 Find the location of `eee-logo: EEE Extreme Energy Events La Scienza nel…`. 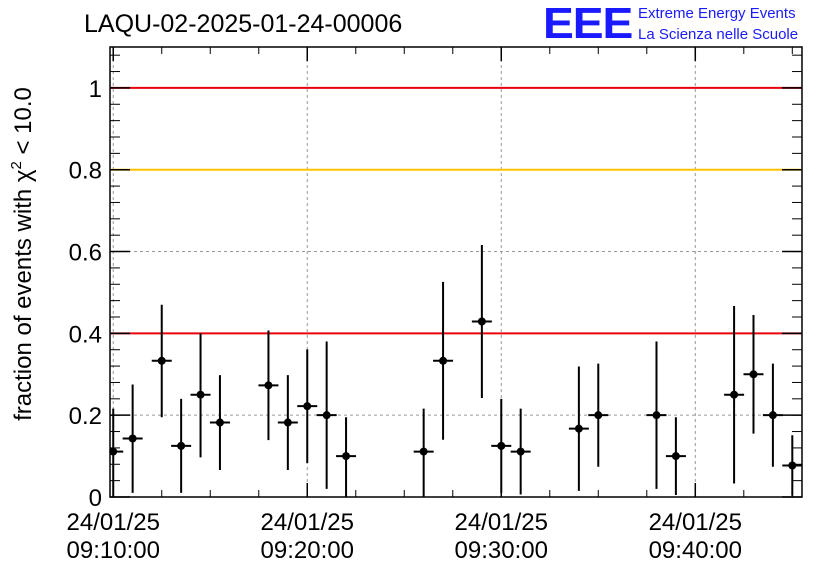

eee-logo: EEE Extreme Energy Events La Scienza nel… is located at coordinates (688, 24).